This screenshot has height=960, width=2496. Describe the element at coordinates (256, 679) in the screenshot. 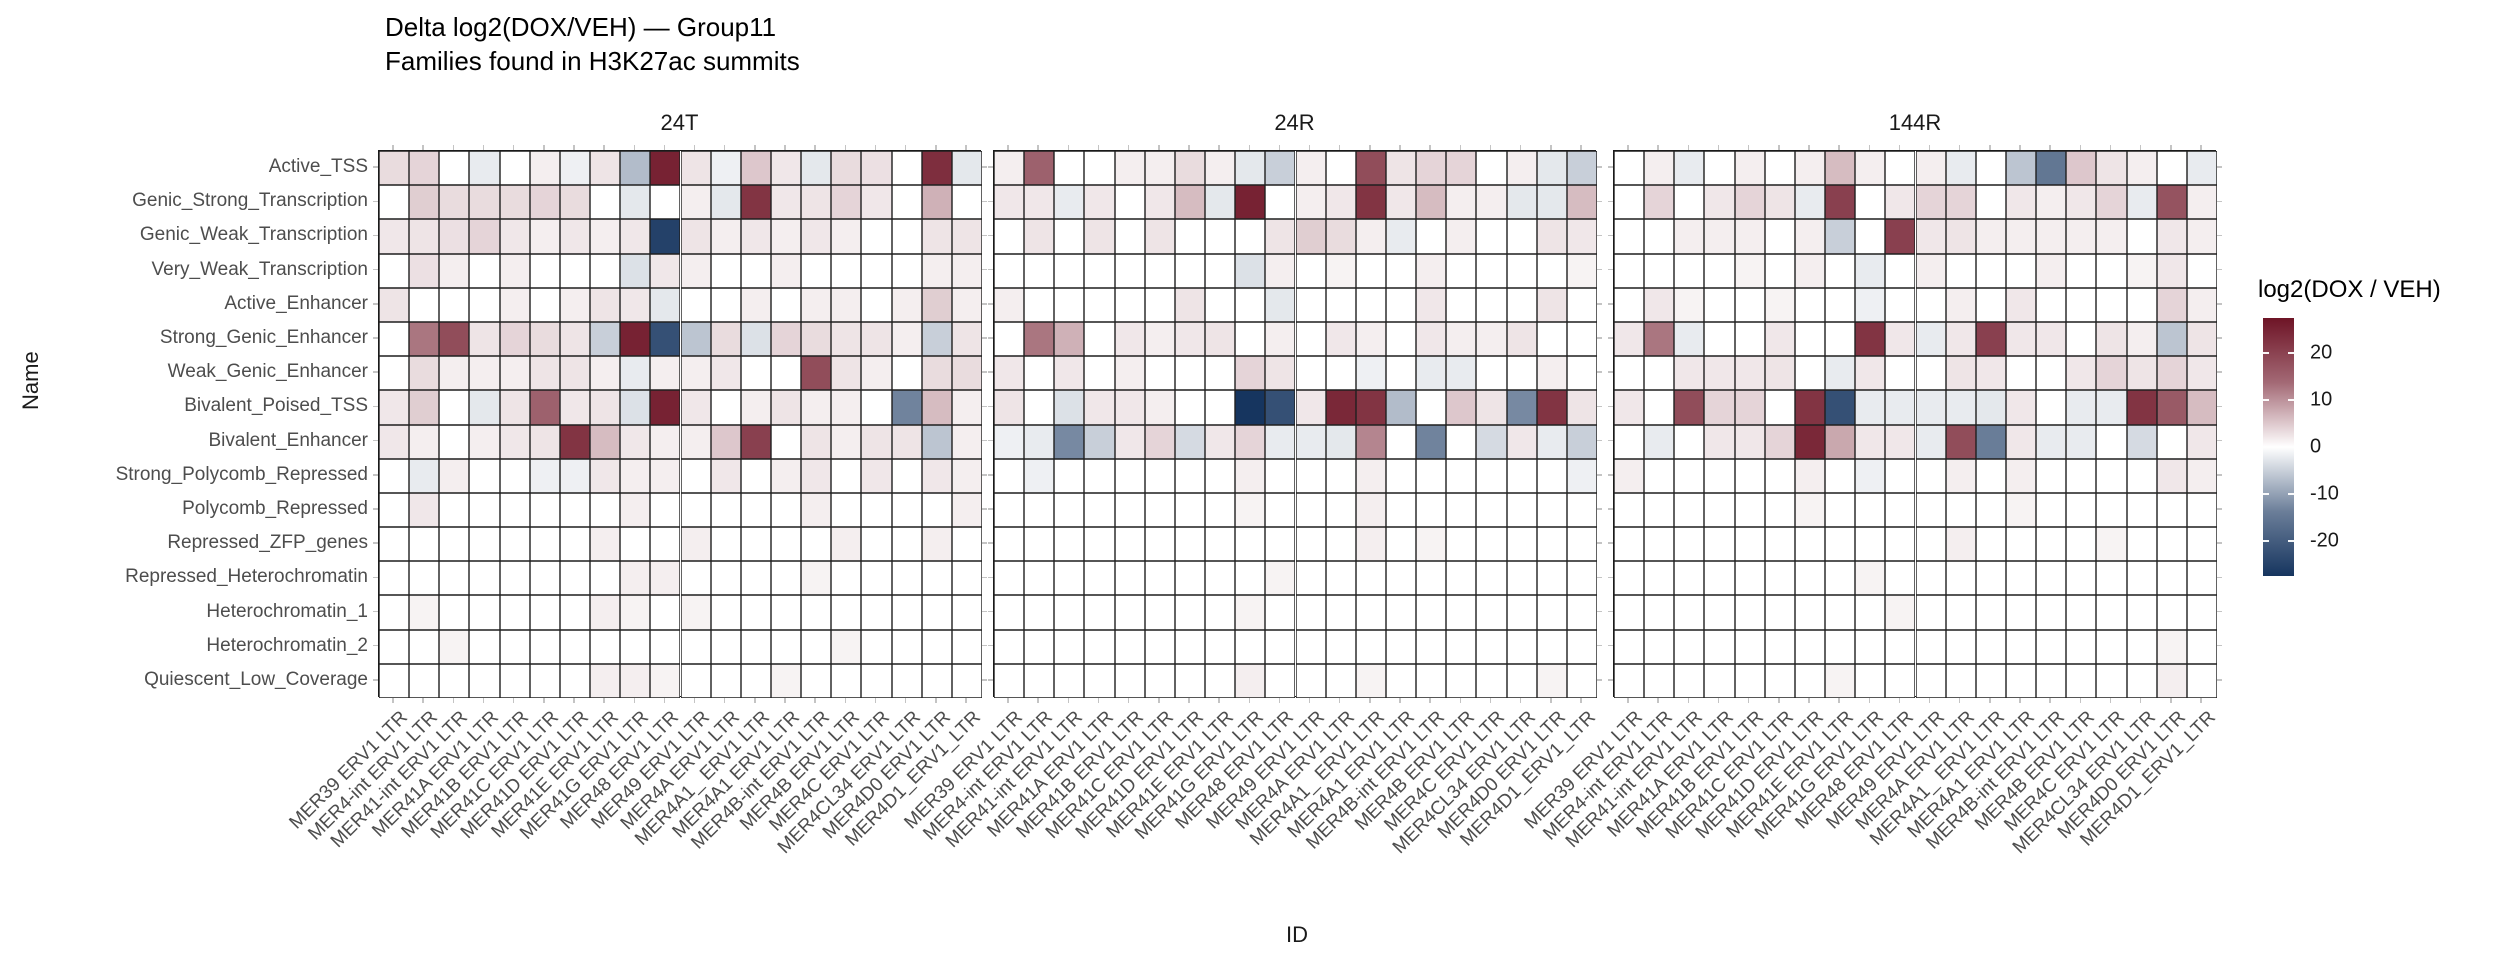

I see `y-axis-label: Quiescent_Low_Coverage` at that location.